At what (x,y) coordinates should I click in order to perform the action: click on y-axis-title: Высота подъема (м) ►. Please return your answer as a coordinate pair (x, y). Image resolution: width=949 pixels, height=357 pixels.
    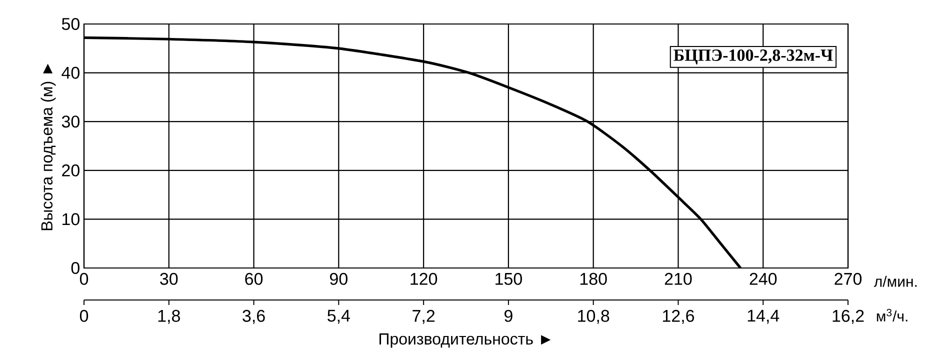
    Looking at the image, I should click on (48, 147).